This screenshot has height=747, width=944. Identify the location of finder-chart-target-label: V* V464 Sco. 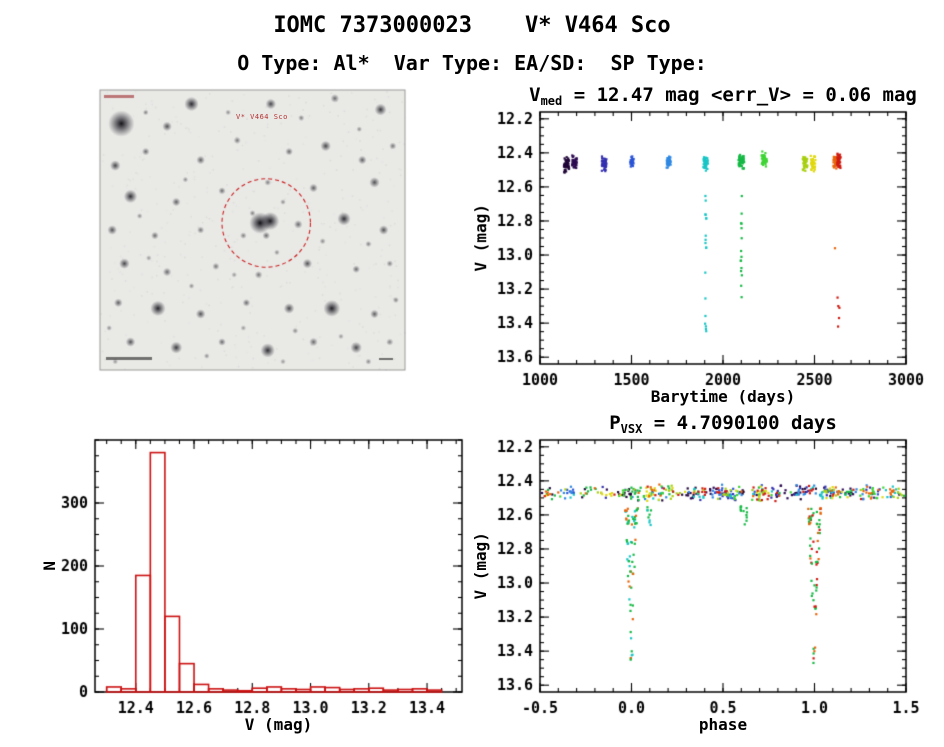
(262, 117).